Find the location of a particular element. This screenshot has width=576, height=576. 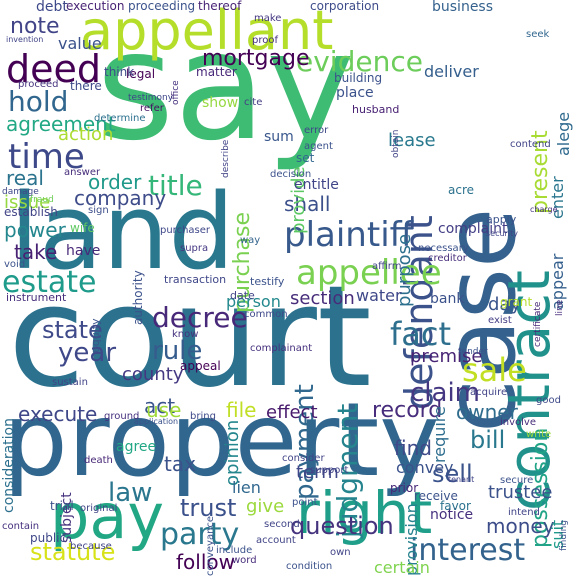

word-take: take is located at coordinates (36, 252).